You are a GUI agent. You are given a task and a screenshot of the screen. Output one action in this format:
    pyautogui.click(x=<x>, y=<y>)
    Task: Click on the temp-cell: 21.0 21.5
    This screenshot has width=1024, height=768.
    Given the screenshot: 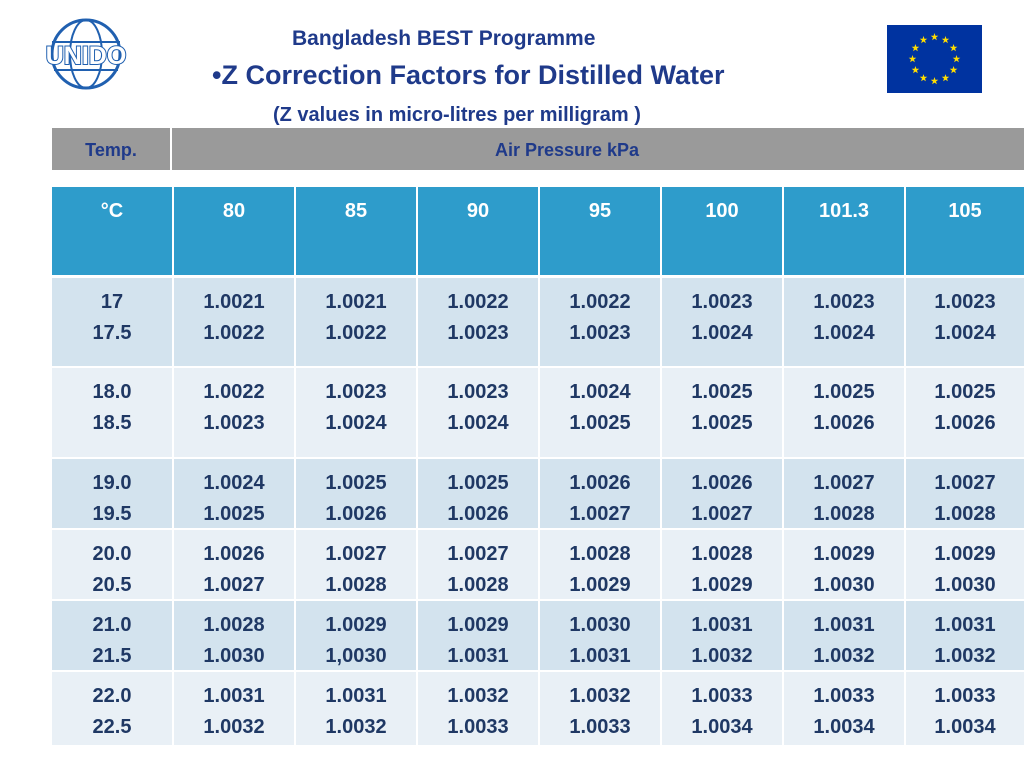 What is the action you would take?
    pyautogui.click(x=112, y=635)
    